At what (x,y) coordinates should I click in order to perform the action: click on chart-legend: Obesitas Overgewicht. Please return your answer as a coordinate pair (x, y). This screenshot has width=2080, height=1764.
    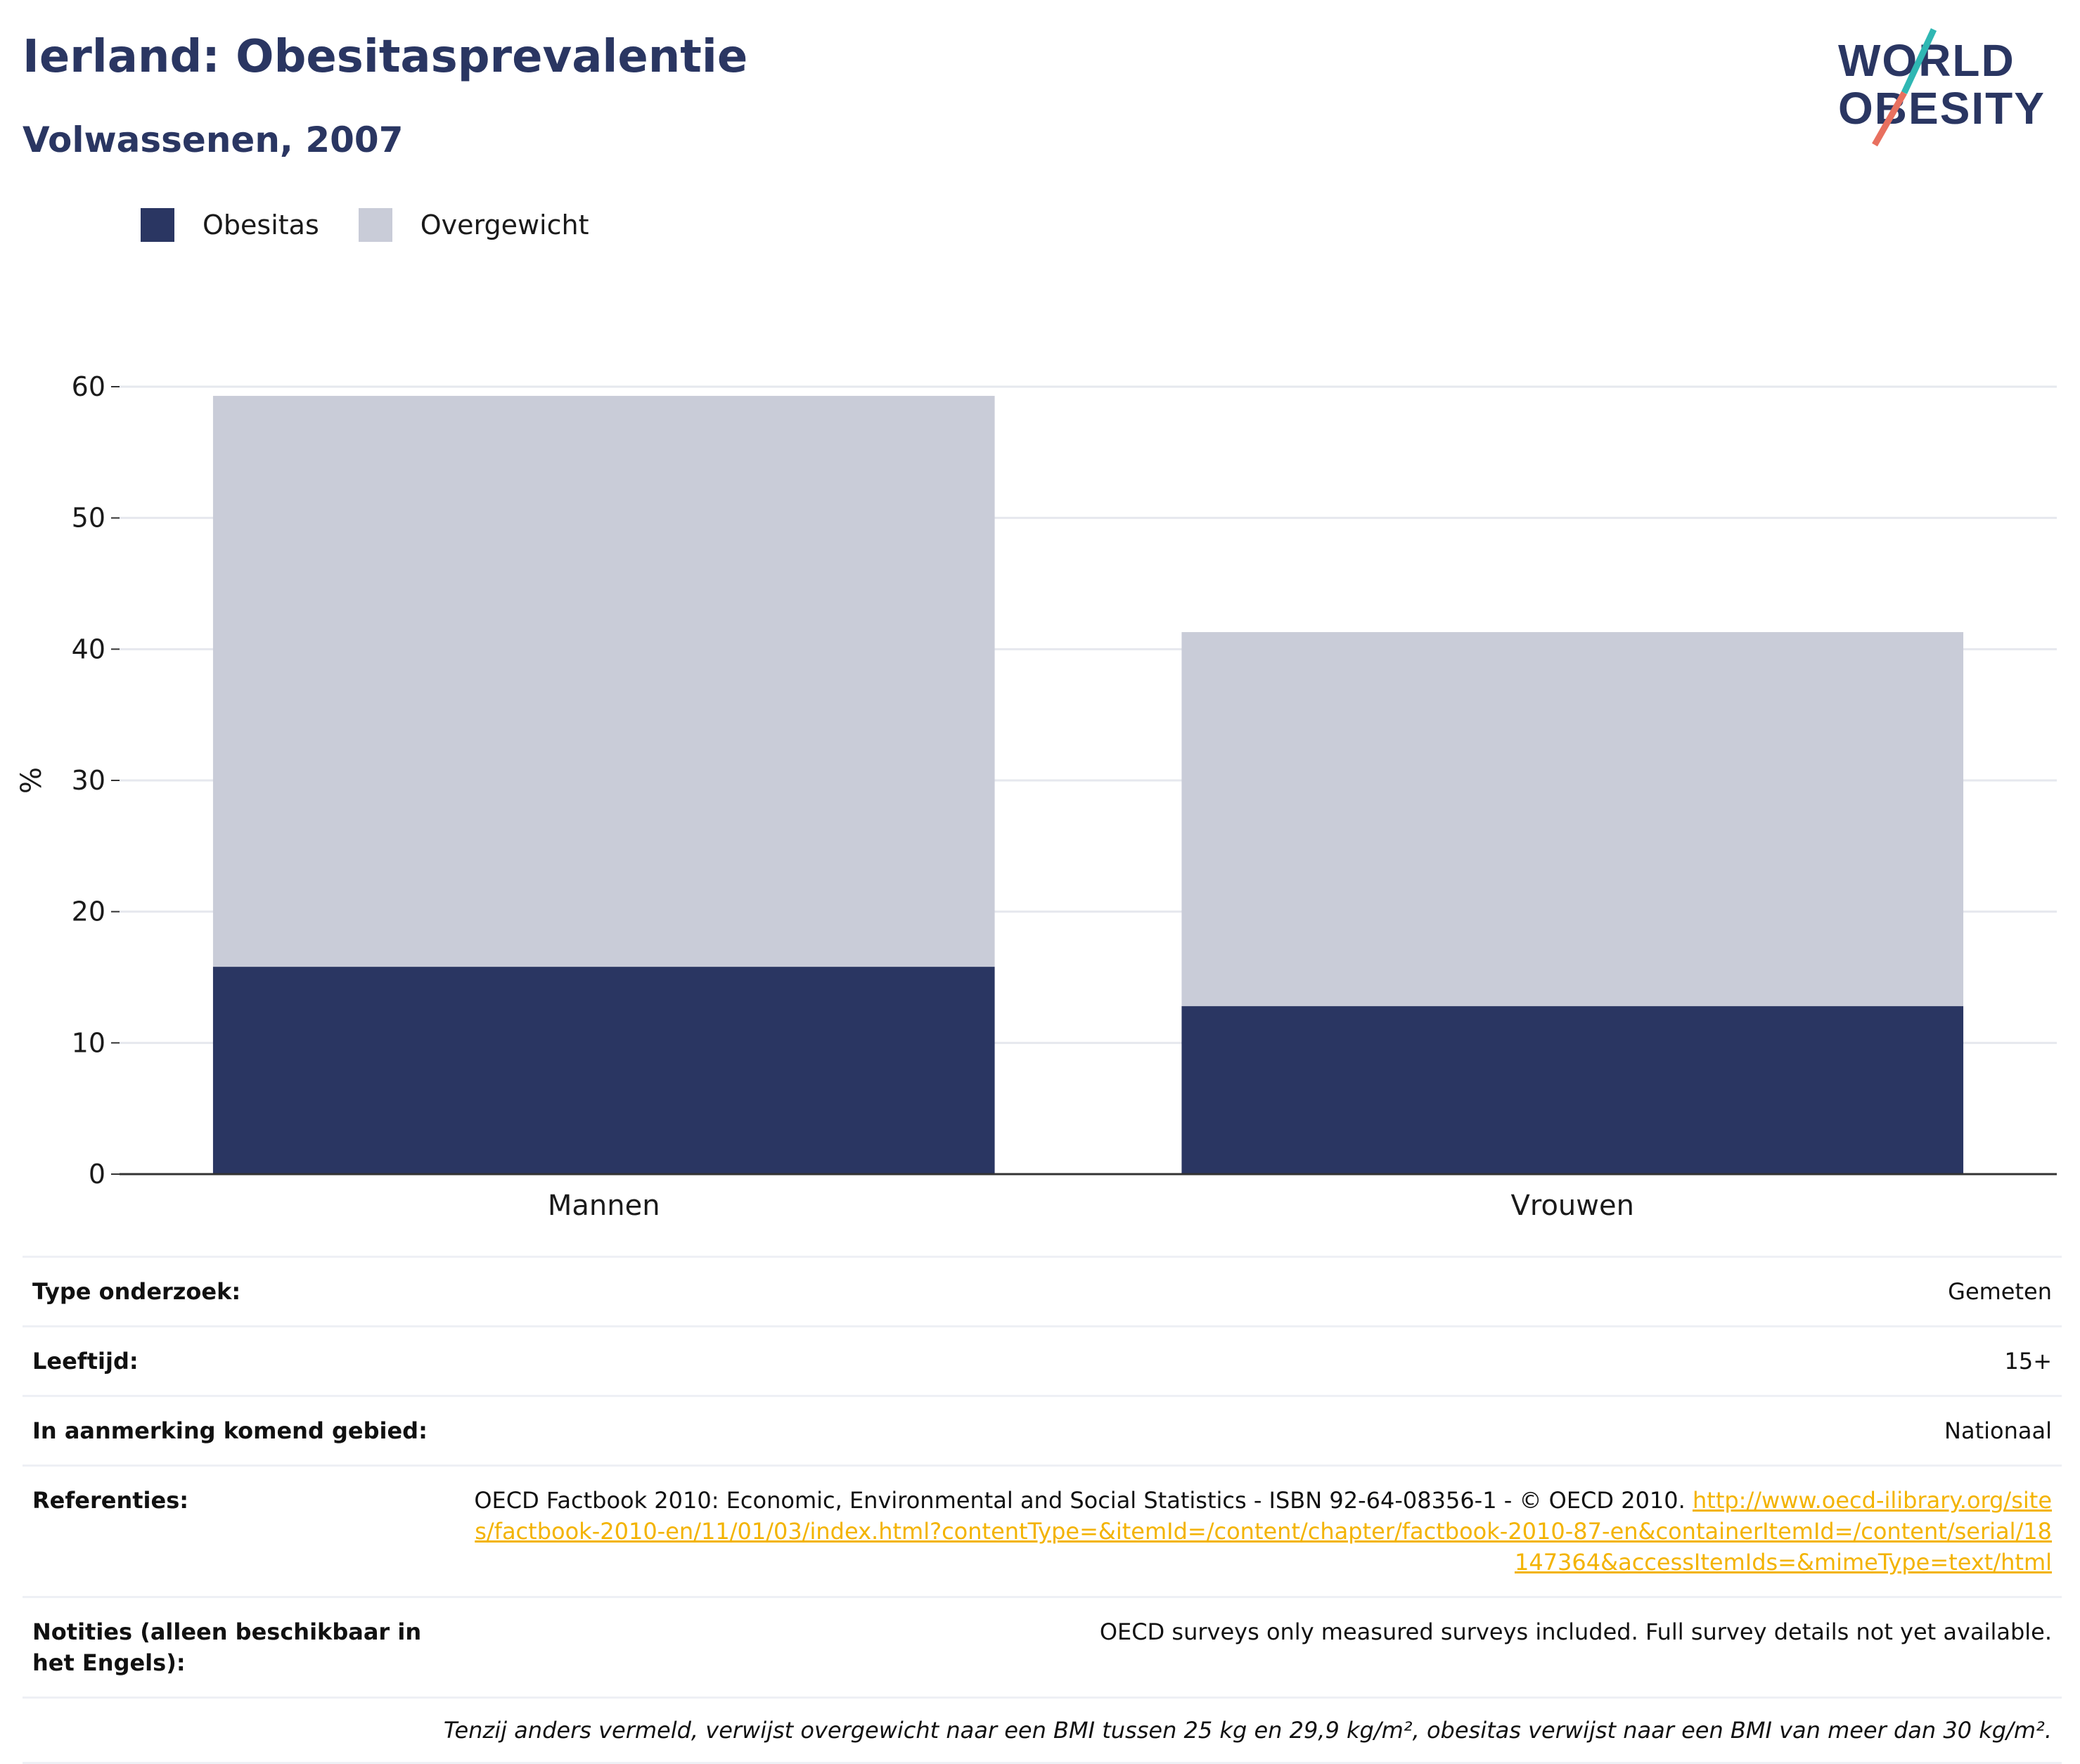
    Looking at the image, I should click on (385, 225).